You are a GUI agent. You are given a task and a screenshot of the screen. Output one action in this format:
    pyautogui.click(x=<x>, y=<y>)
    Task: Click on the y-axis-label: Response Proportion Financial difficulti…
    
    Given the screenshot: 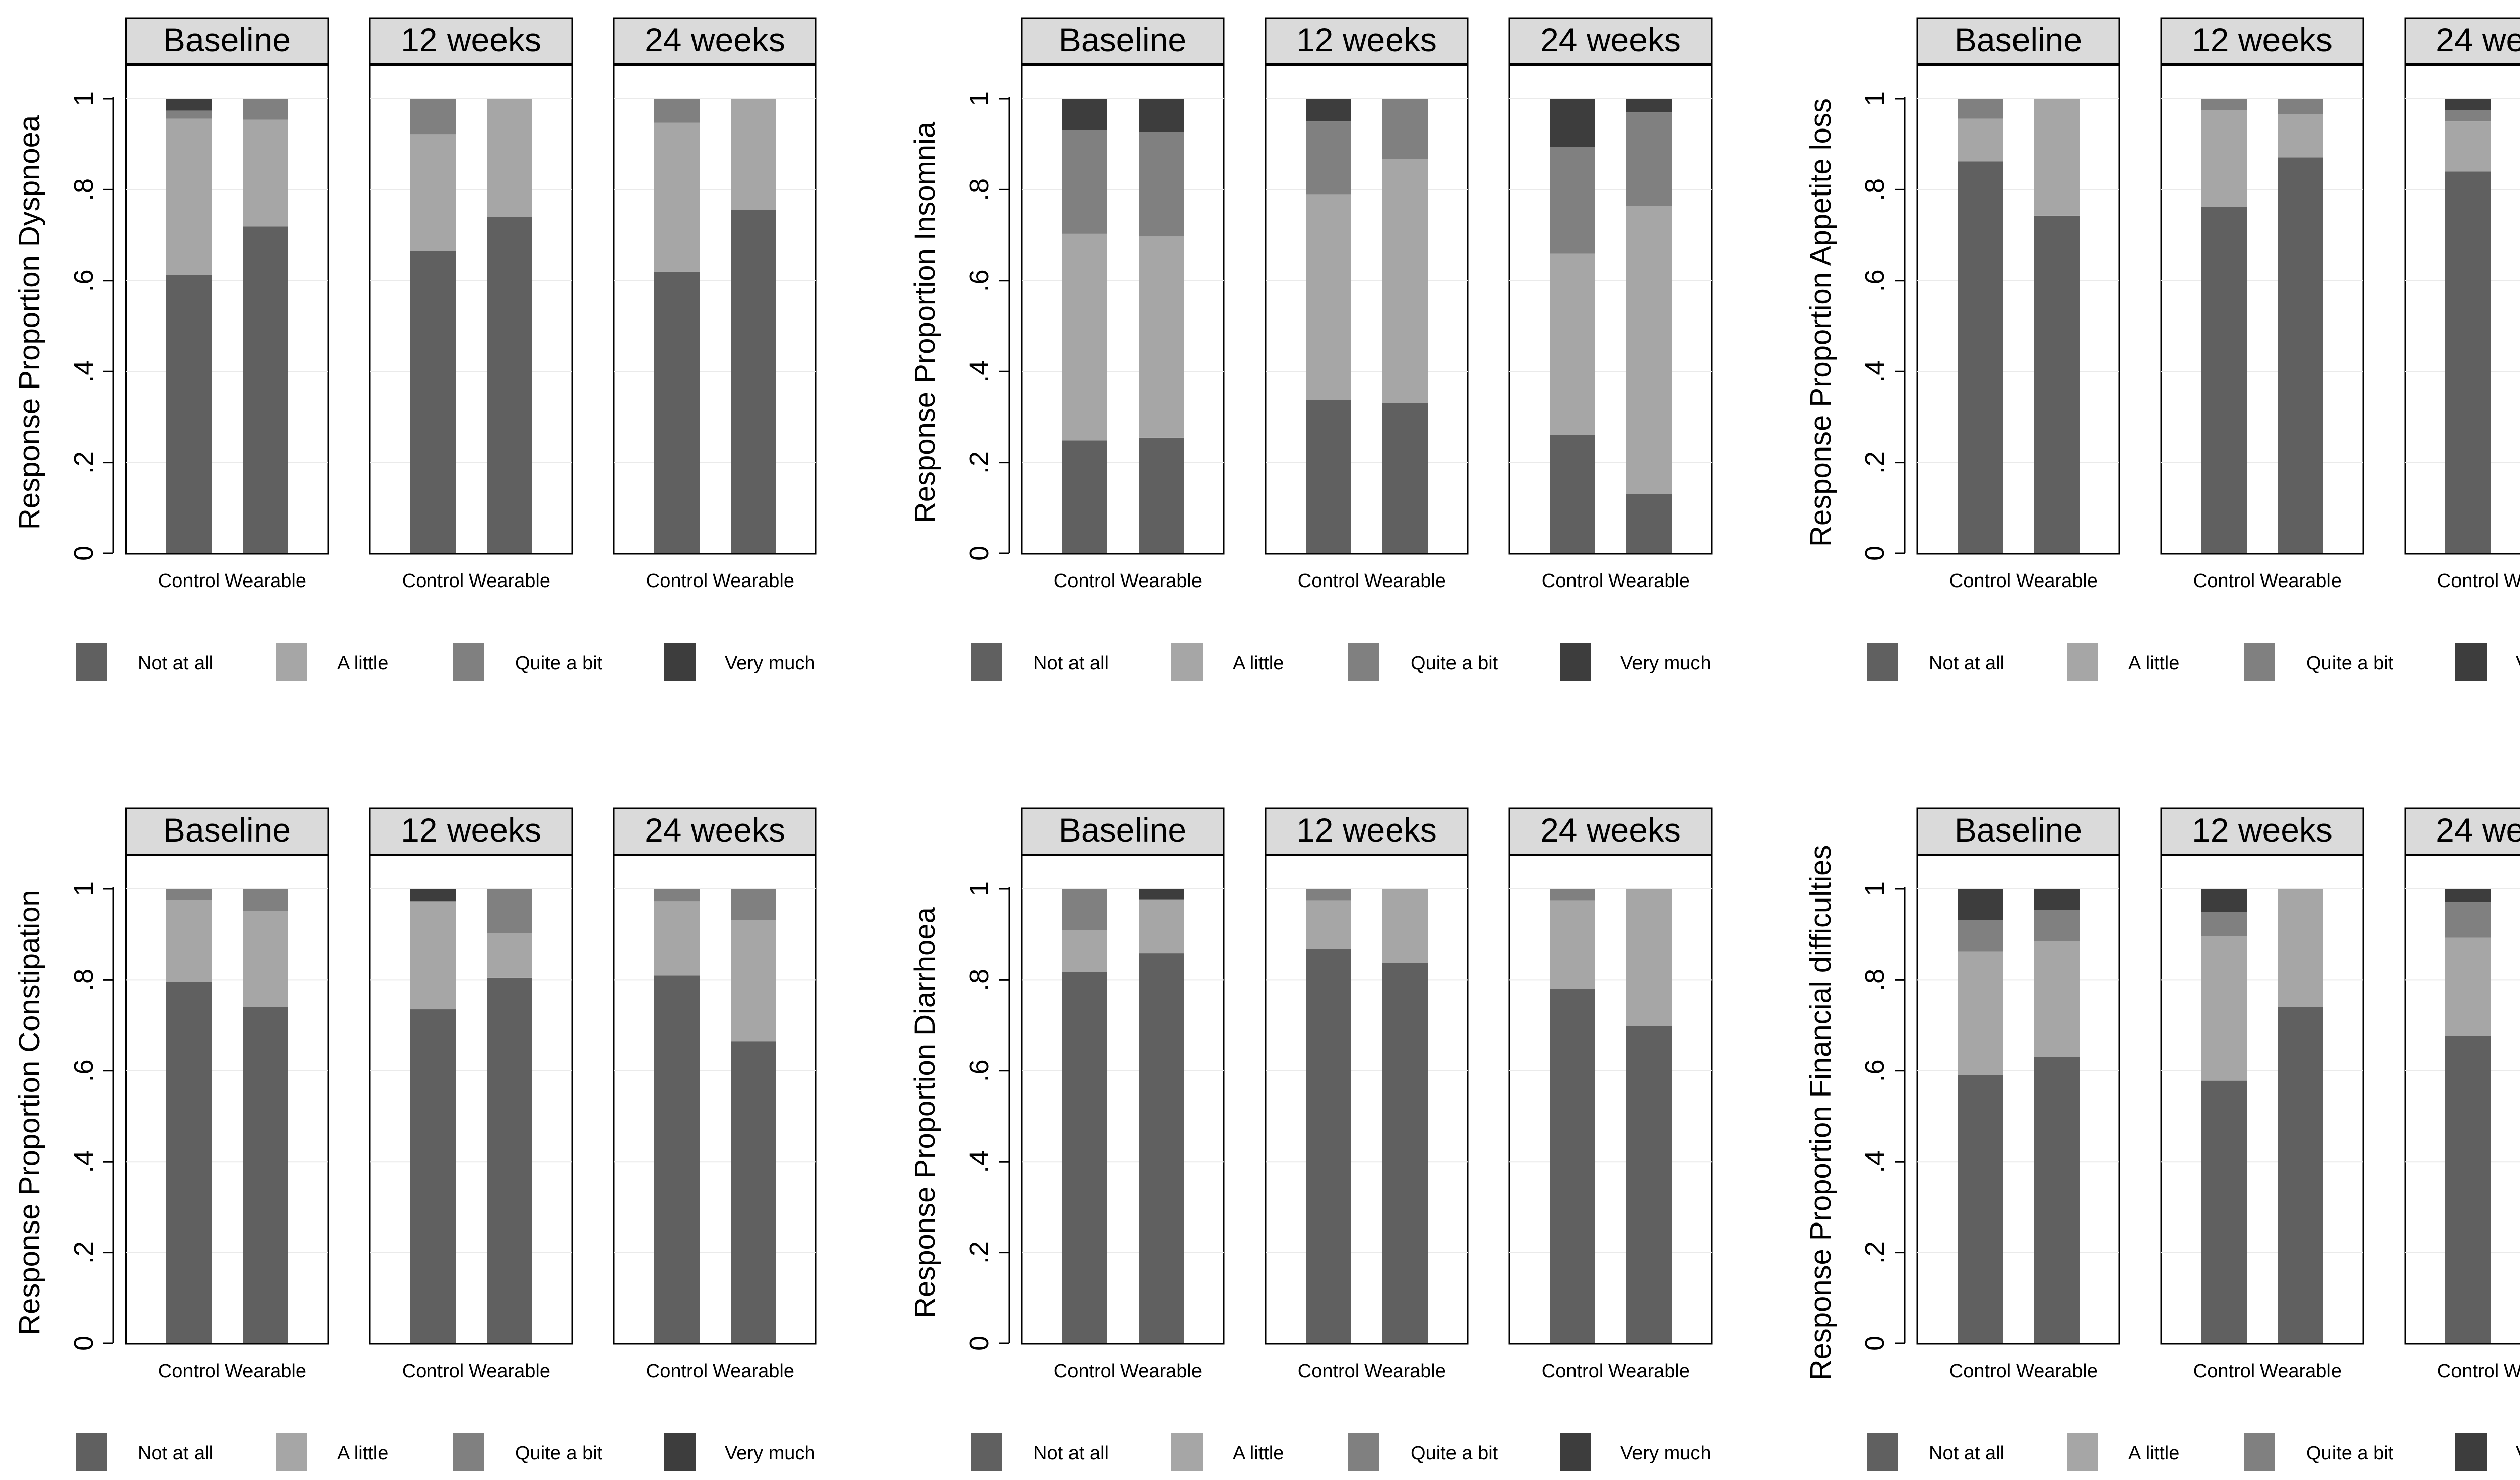 What is the action you would take?
    pyautogui.click(x=1821, y=1113)
    